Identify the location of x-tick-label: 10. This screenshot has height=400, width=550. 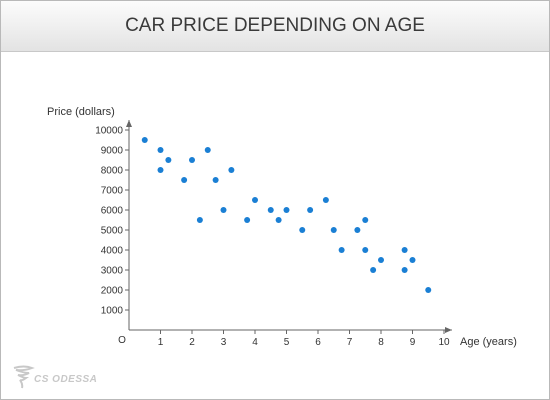
(444, 342).